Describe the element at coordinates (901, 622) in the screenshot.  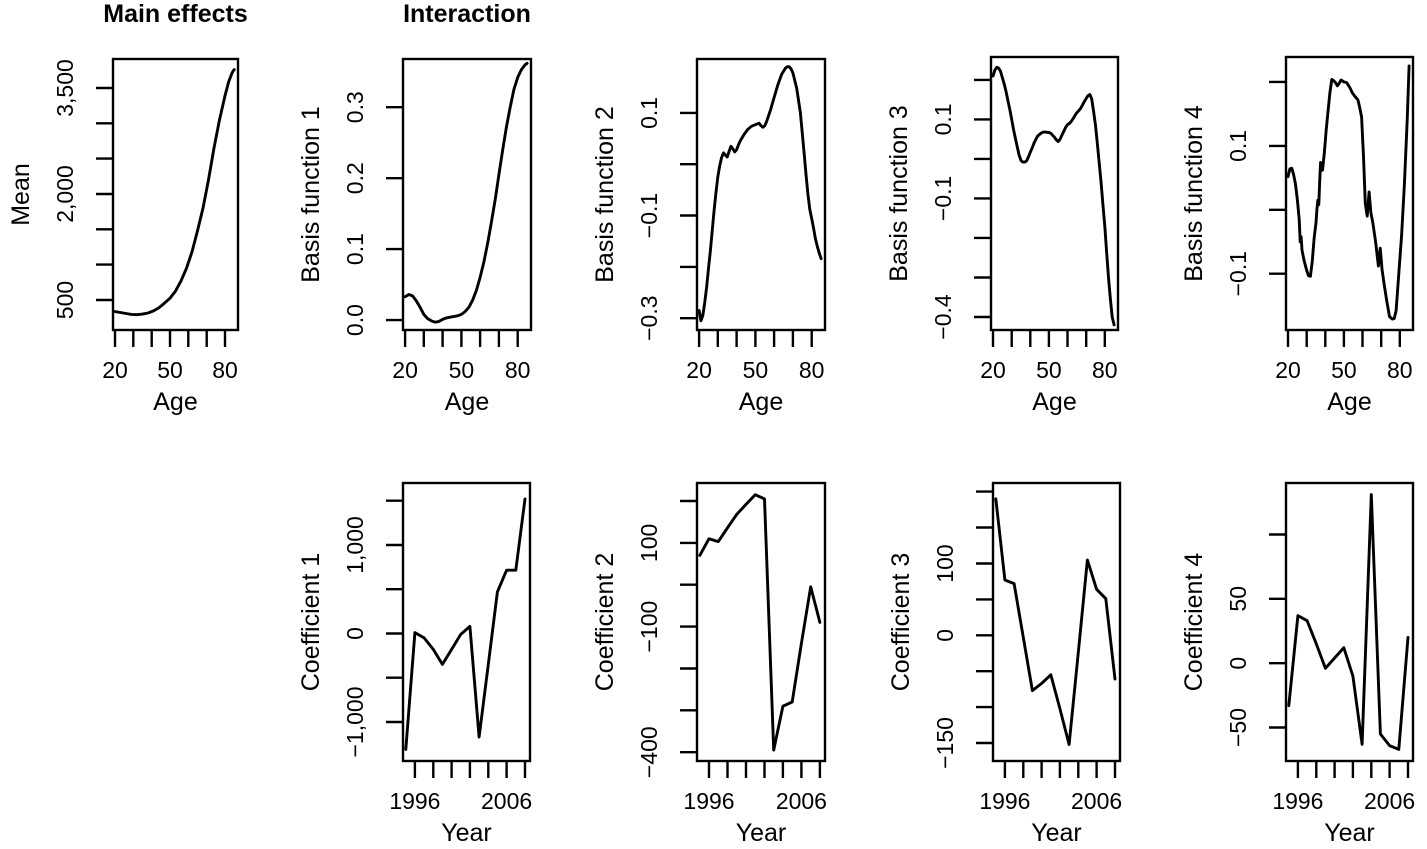
I see `y-axis-title: Coefficient 3` at that location.